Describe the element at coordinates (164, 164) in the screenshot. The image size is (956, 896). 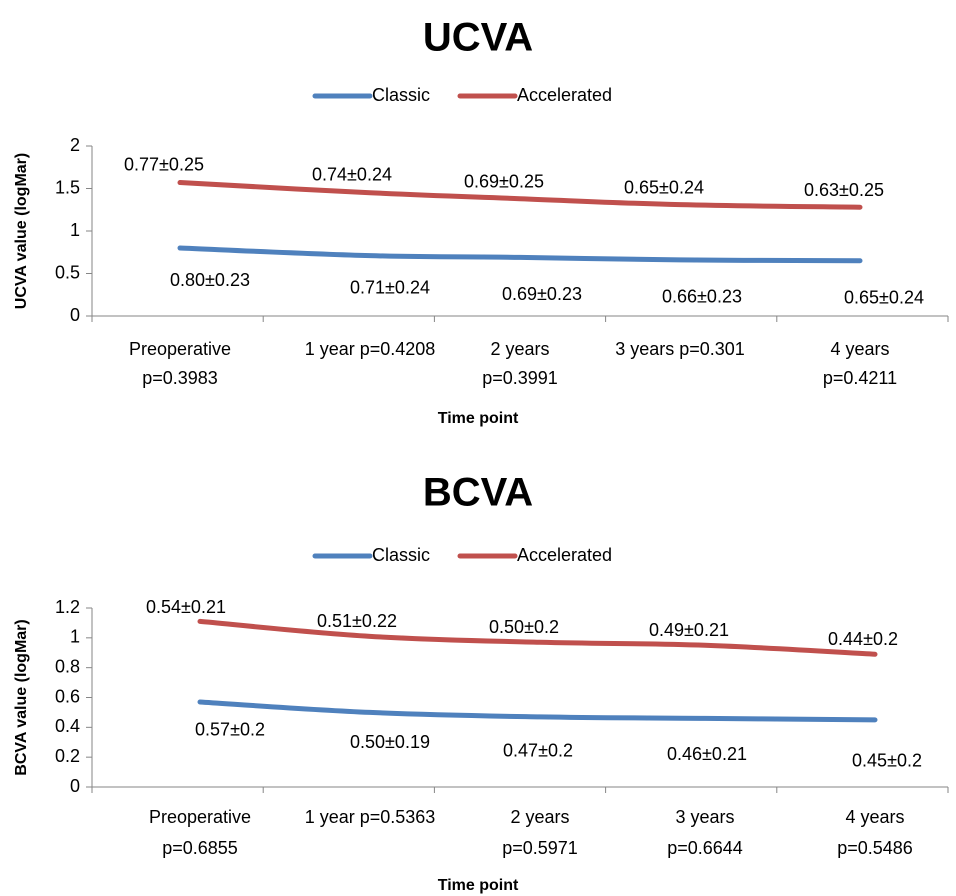
I see `data-label: 0.77±0.25` at that location.